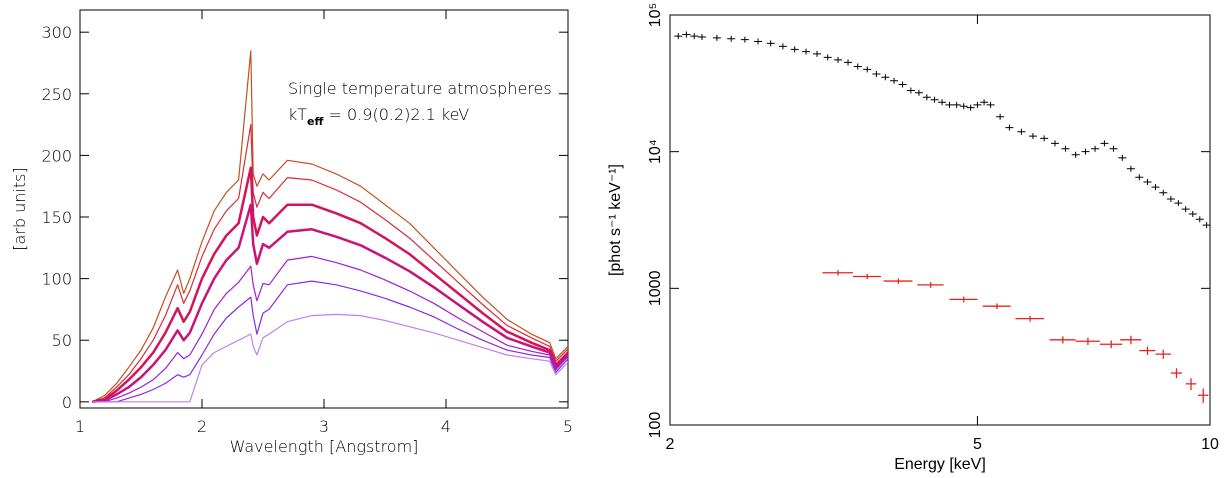  What do you see at coordinates (19, 208) in the screenshot?
I see `y-axis-label: [arb units]` at bounding box center [19, 208].